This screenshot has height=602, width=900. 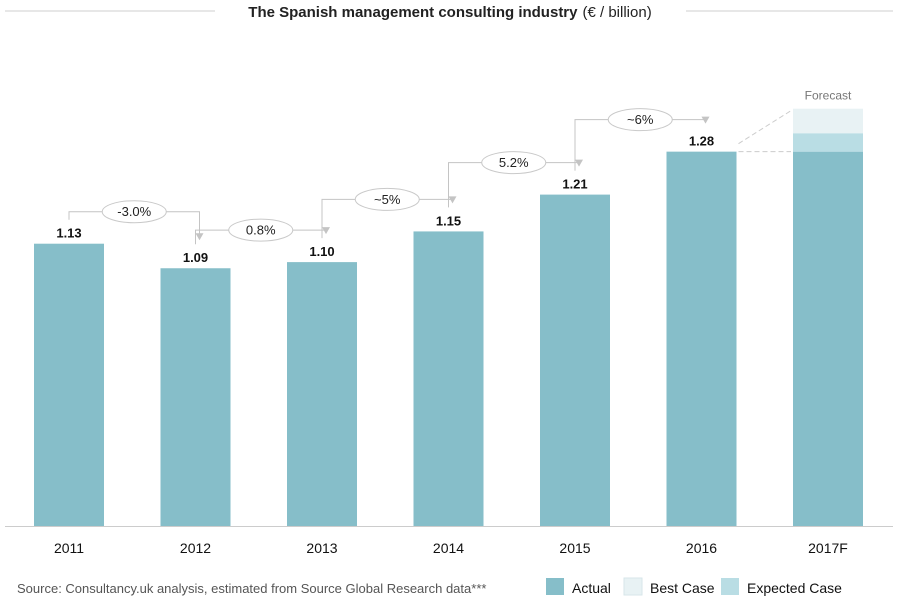 I want to click on legend-swatch-expected-case, so click(x=730, y=586).